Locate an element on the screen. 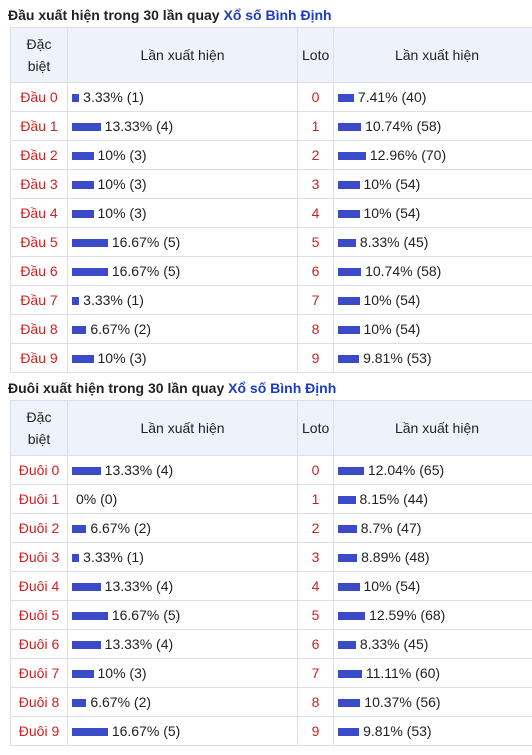  row: Đuôi 5 16.67% (5) 5 12.59% (68) is located at coordinates (271, 615).